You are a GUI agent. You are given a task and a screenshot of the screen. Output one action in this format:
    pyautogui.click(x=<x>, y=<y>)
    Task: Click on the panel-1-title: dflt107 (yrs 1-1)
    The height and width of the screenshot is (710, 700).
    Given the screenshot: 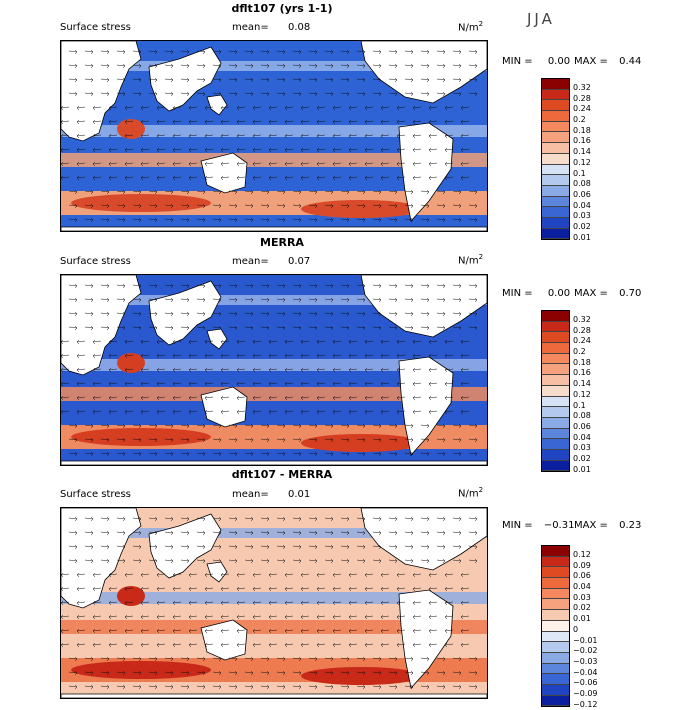 What is the action you would take?
    pyautogui.click(x=282, y=8)
    